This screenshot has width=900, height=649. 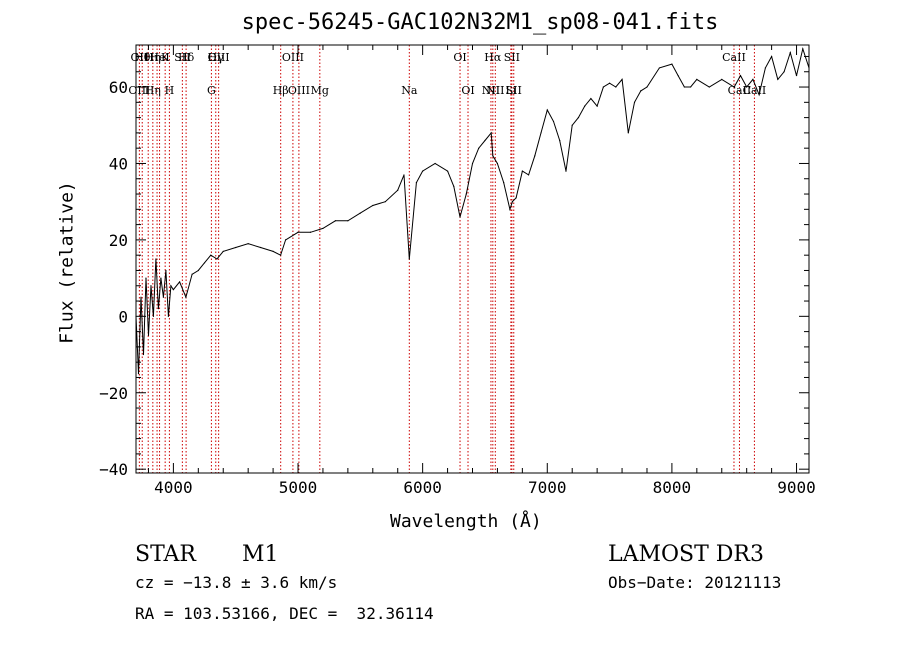 What do you see at coordinates (293, 57) in the screenshot?
I see `line-marker-label-top-14: OIII` at bounding box center [293, 57].